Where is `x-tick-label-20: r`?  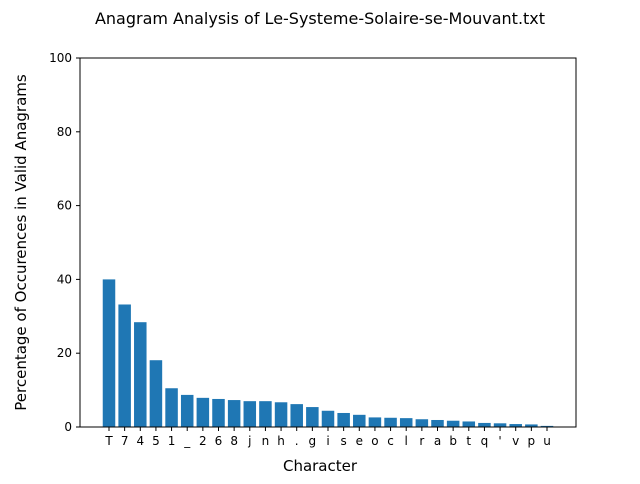
x-tick-label-20: r is located at coordinates (421, 441).